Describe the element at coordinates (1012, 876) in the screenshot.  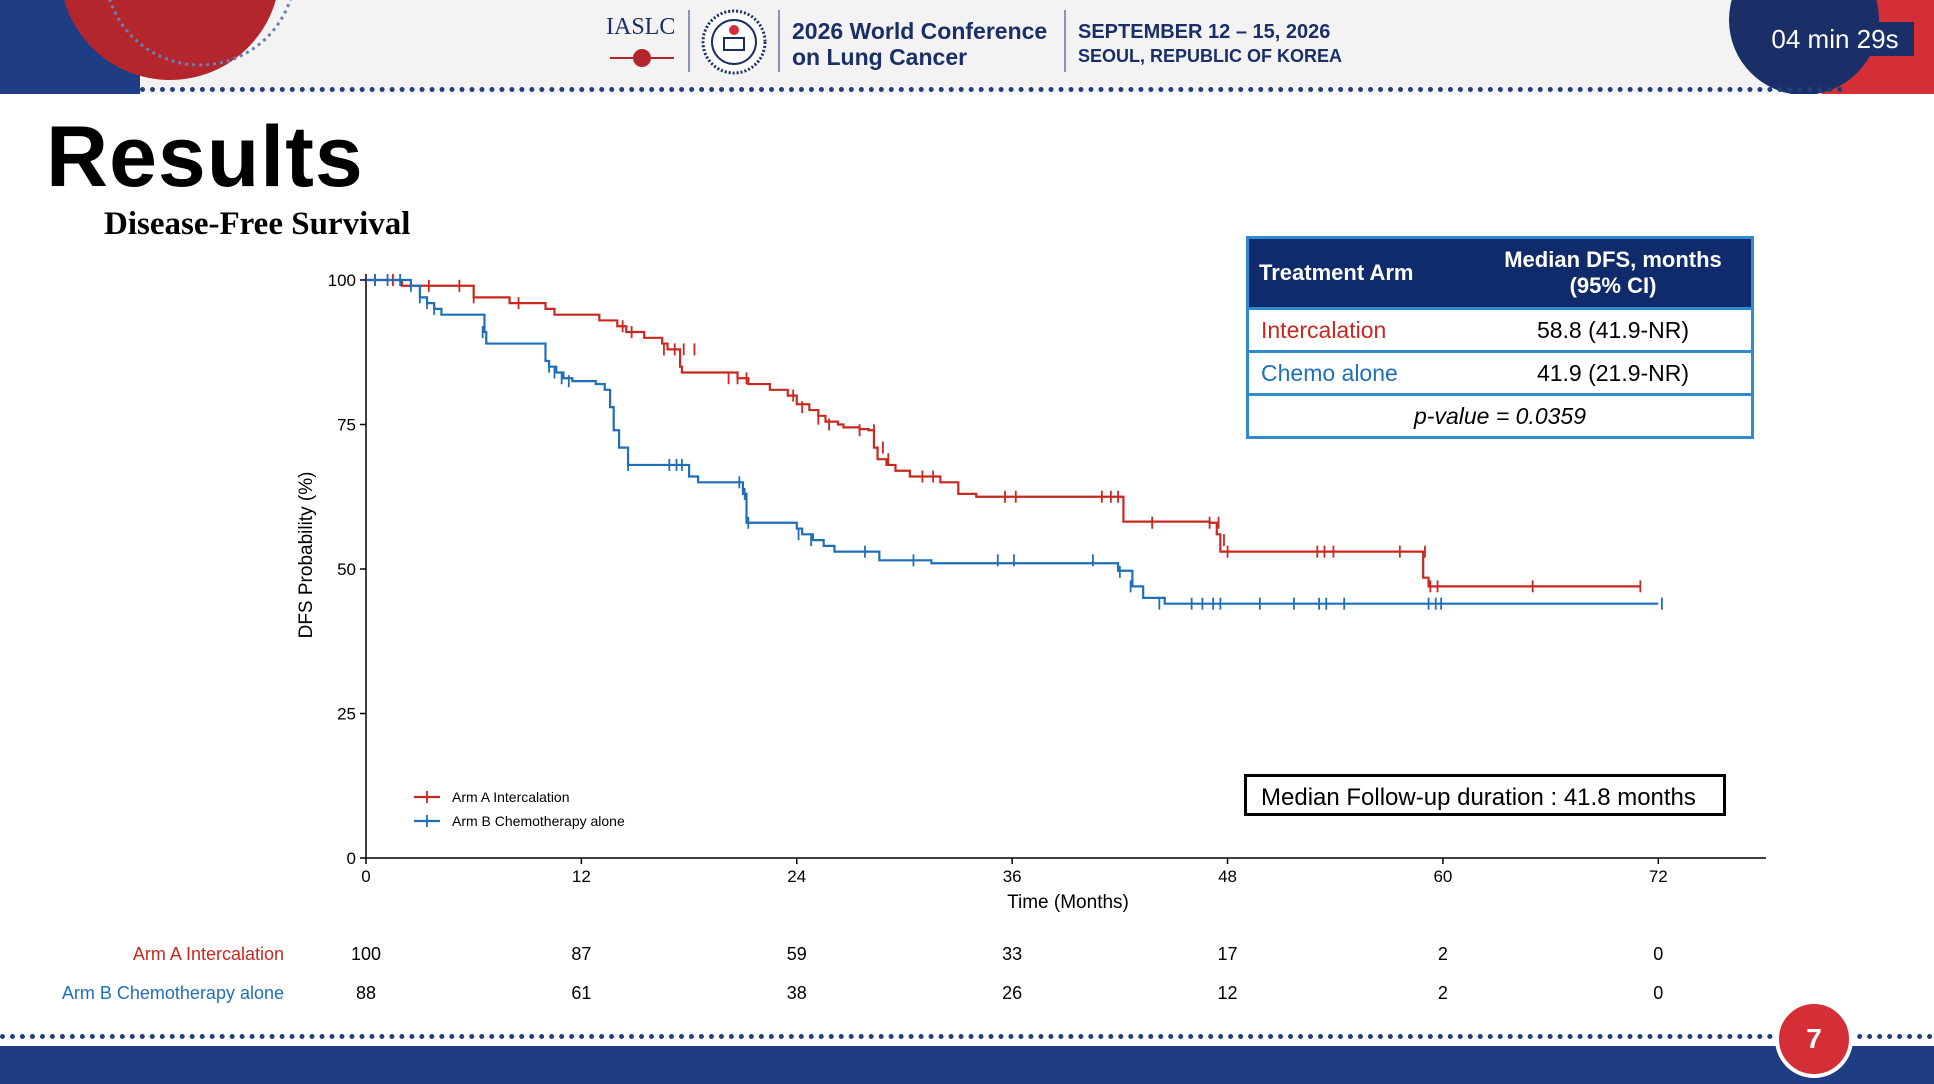
I see `x-tick-label: 36` at that location.